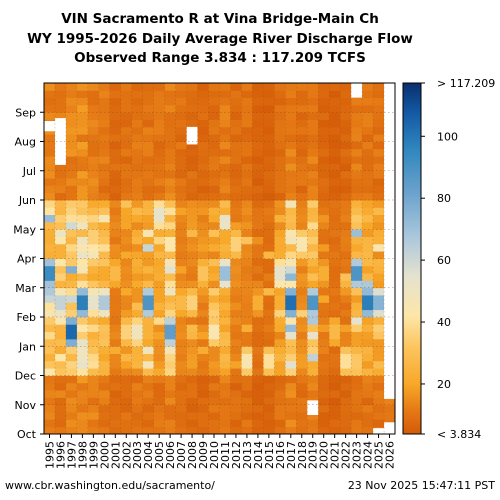 This screenshot has width=500, height=500. Describe the element at coordinates (324, 455) in the screenshot. I see `x-tick-label: 2020` at that location.